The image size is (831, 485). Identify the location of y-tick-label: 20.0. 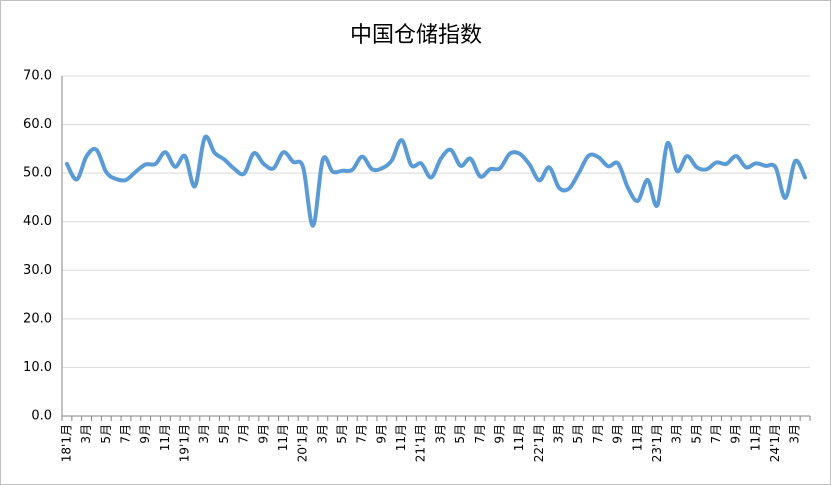
(37, 318).